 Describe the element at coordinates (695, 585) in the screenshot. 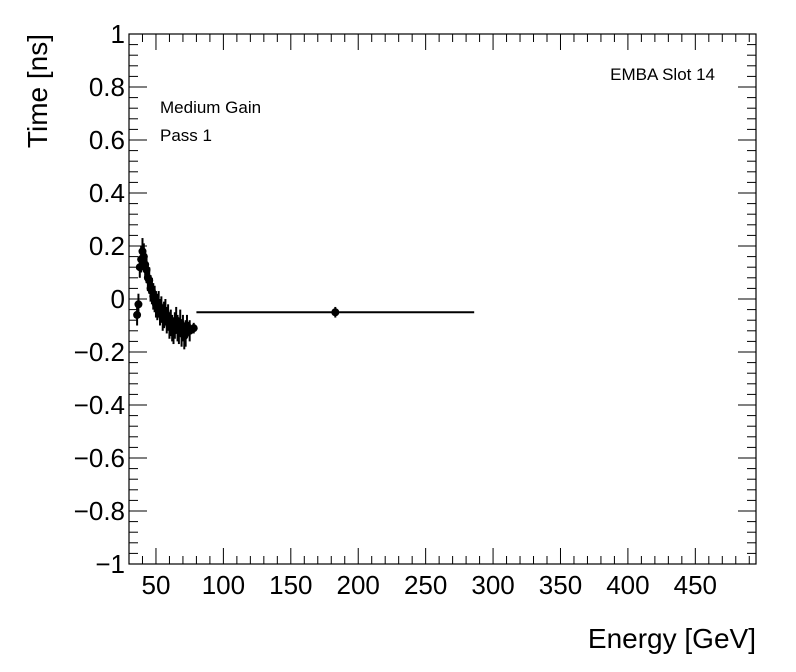

I see `x-tick-label: 450` at that location.